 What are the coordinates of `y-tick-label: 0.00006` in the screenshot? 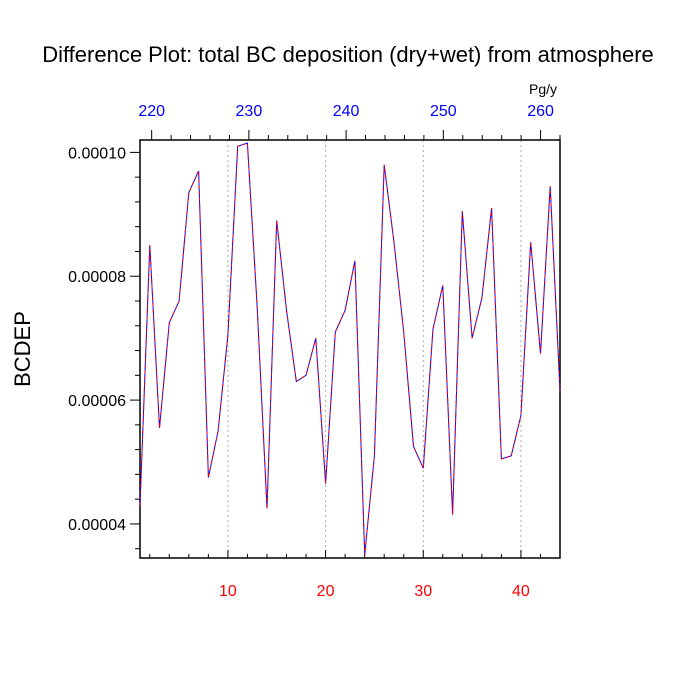 It's located at (97, 401).